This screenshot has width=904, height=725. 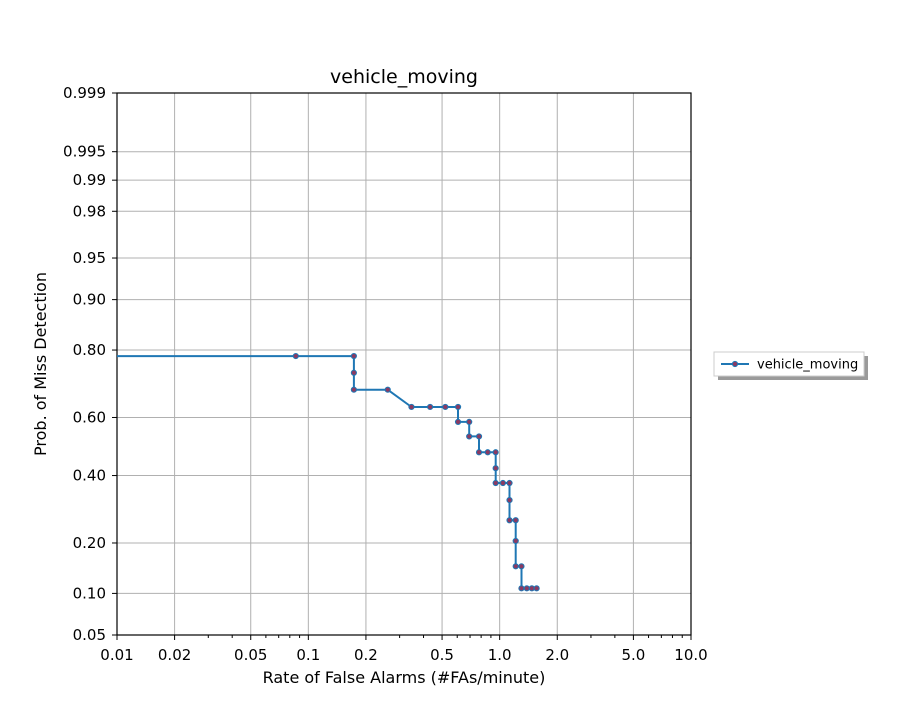 I want to click on legend: vehicle_moving, so click(x=790, y=365).